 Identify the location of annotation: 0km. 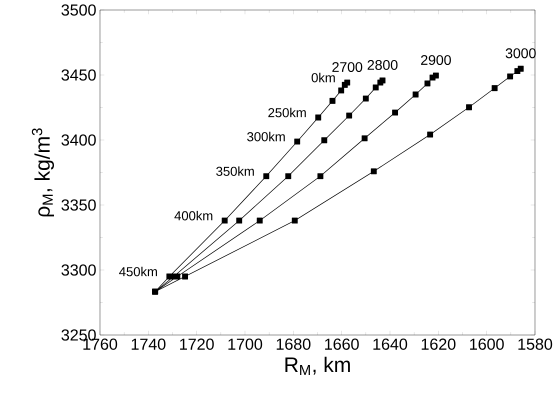
(323, 77).